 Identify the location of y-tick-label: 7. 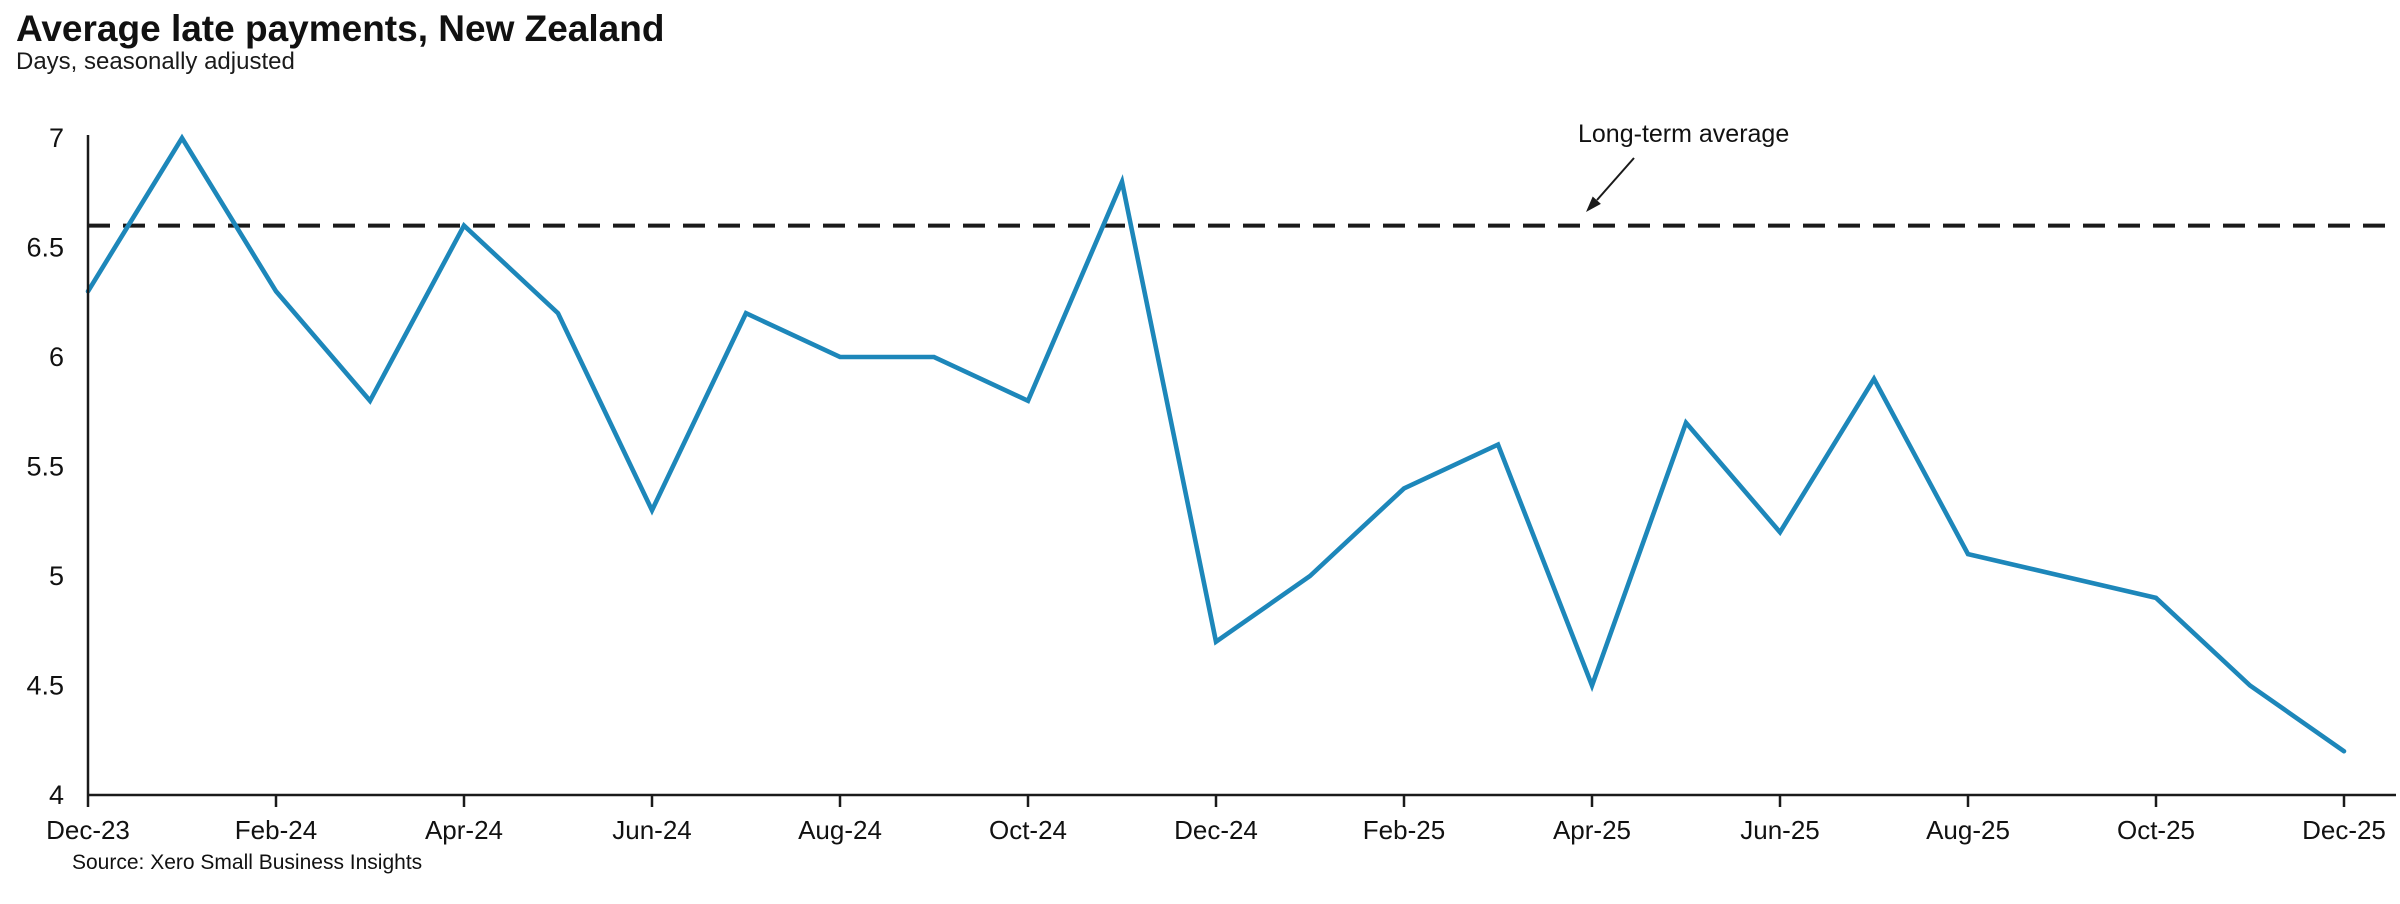
(56, 138).